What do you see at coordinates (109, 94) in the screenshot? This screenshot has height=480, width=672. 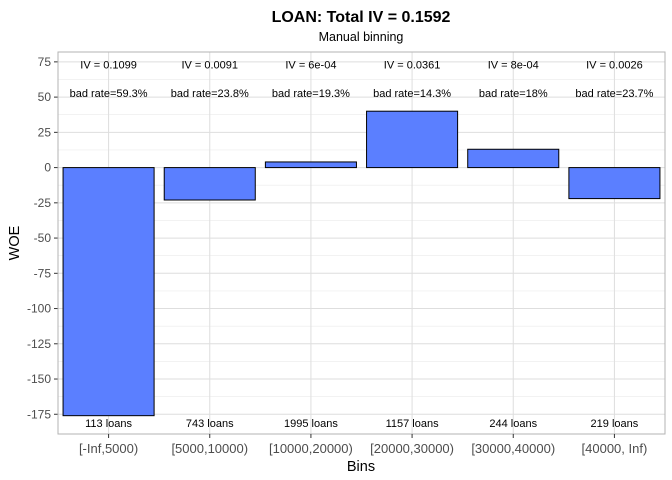 I see `bad-rate-label: bad rate=59.3%` at bounding box center [109, 94].